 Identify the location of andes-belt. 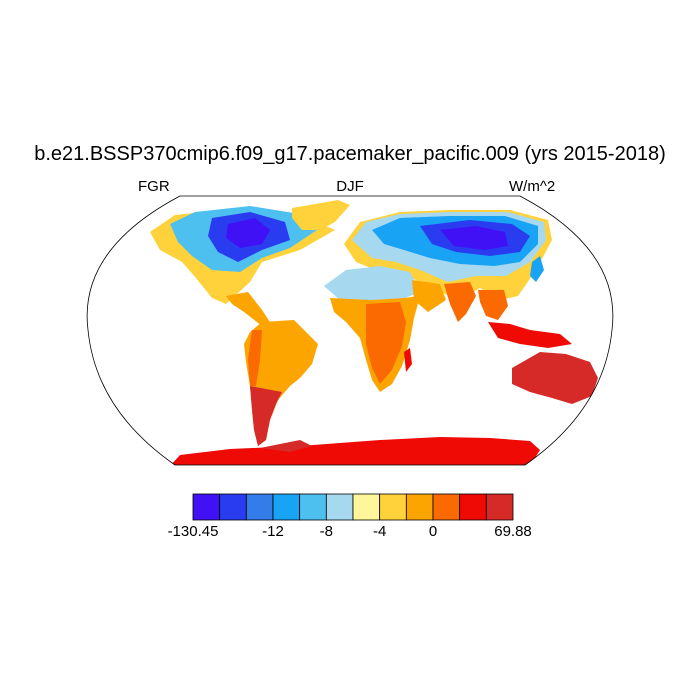
(255, 358).